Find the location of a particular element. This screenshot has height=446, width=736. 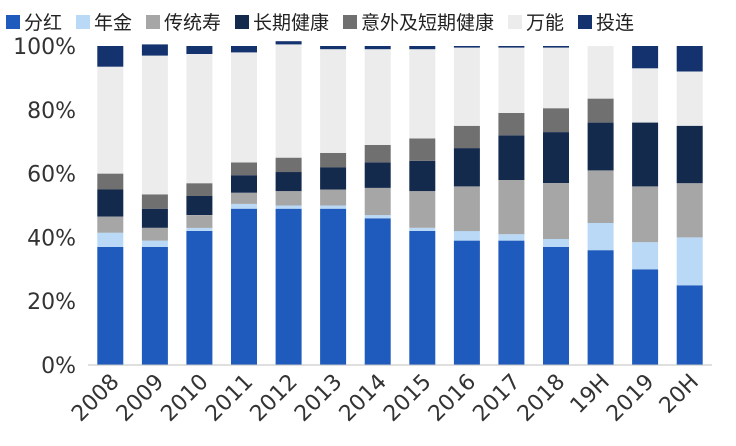

legend-label: 长期健康 is located at coordinates (291, 23).